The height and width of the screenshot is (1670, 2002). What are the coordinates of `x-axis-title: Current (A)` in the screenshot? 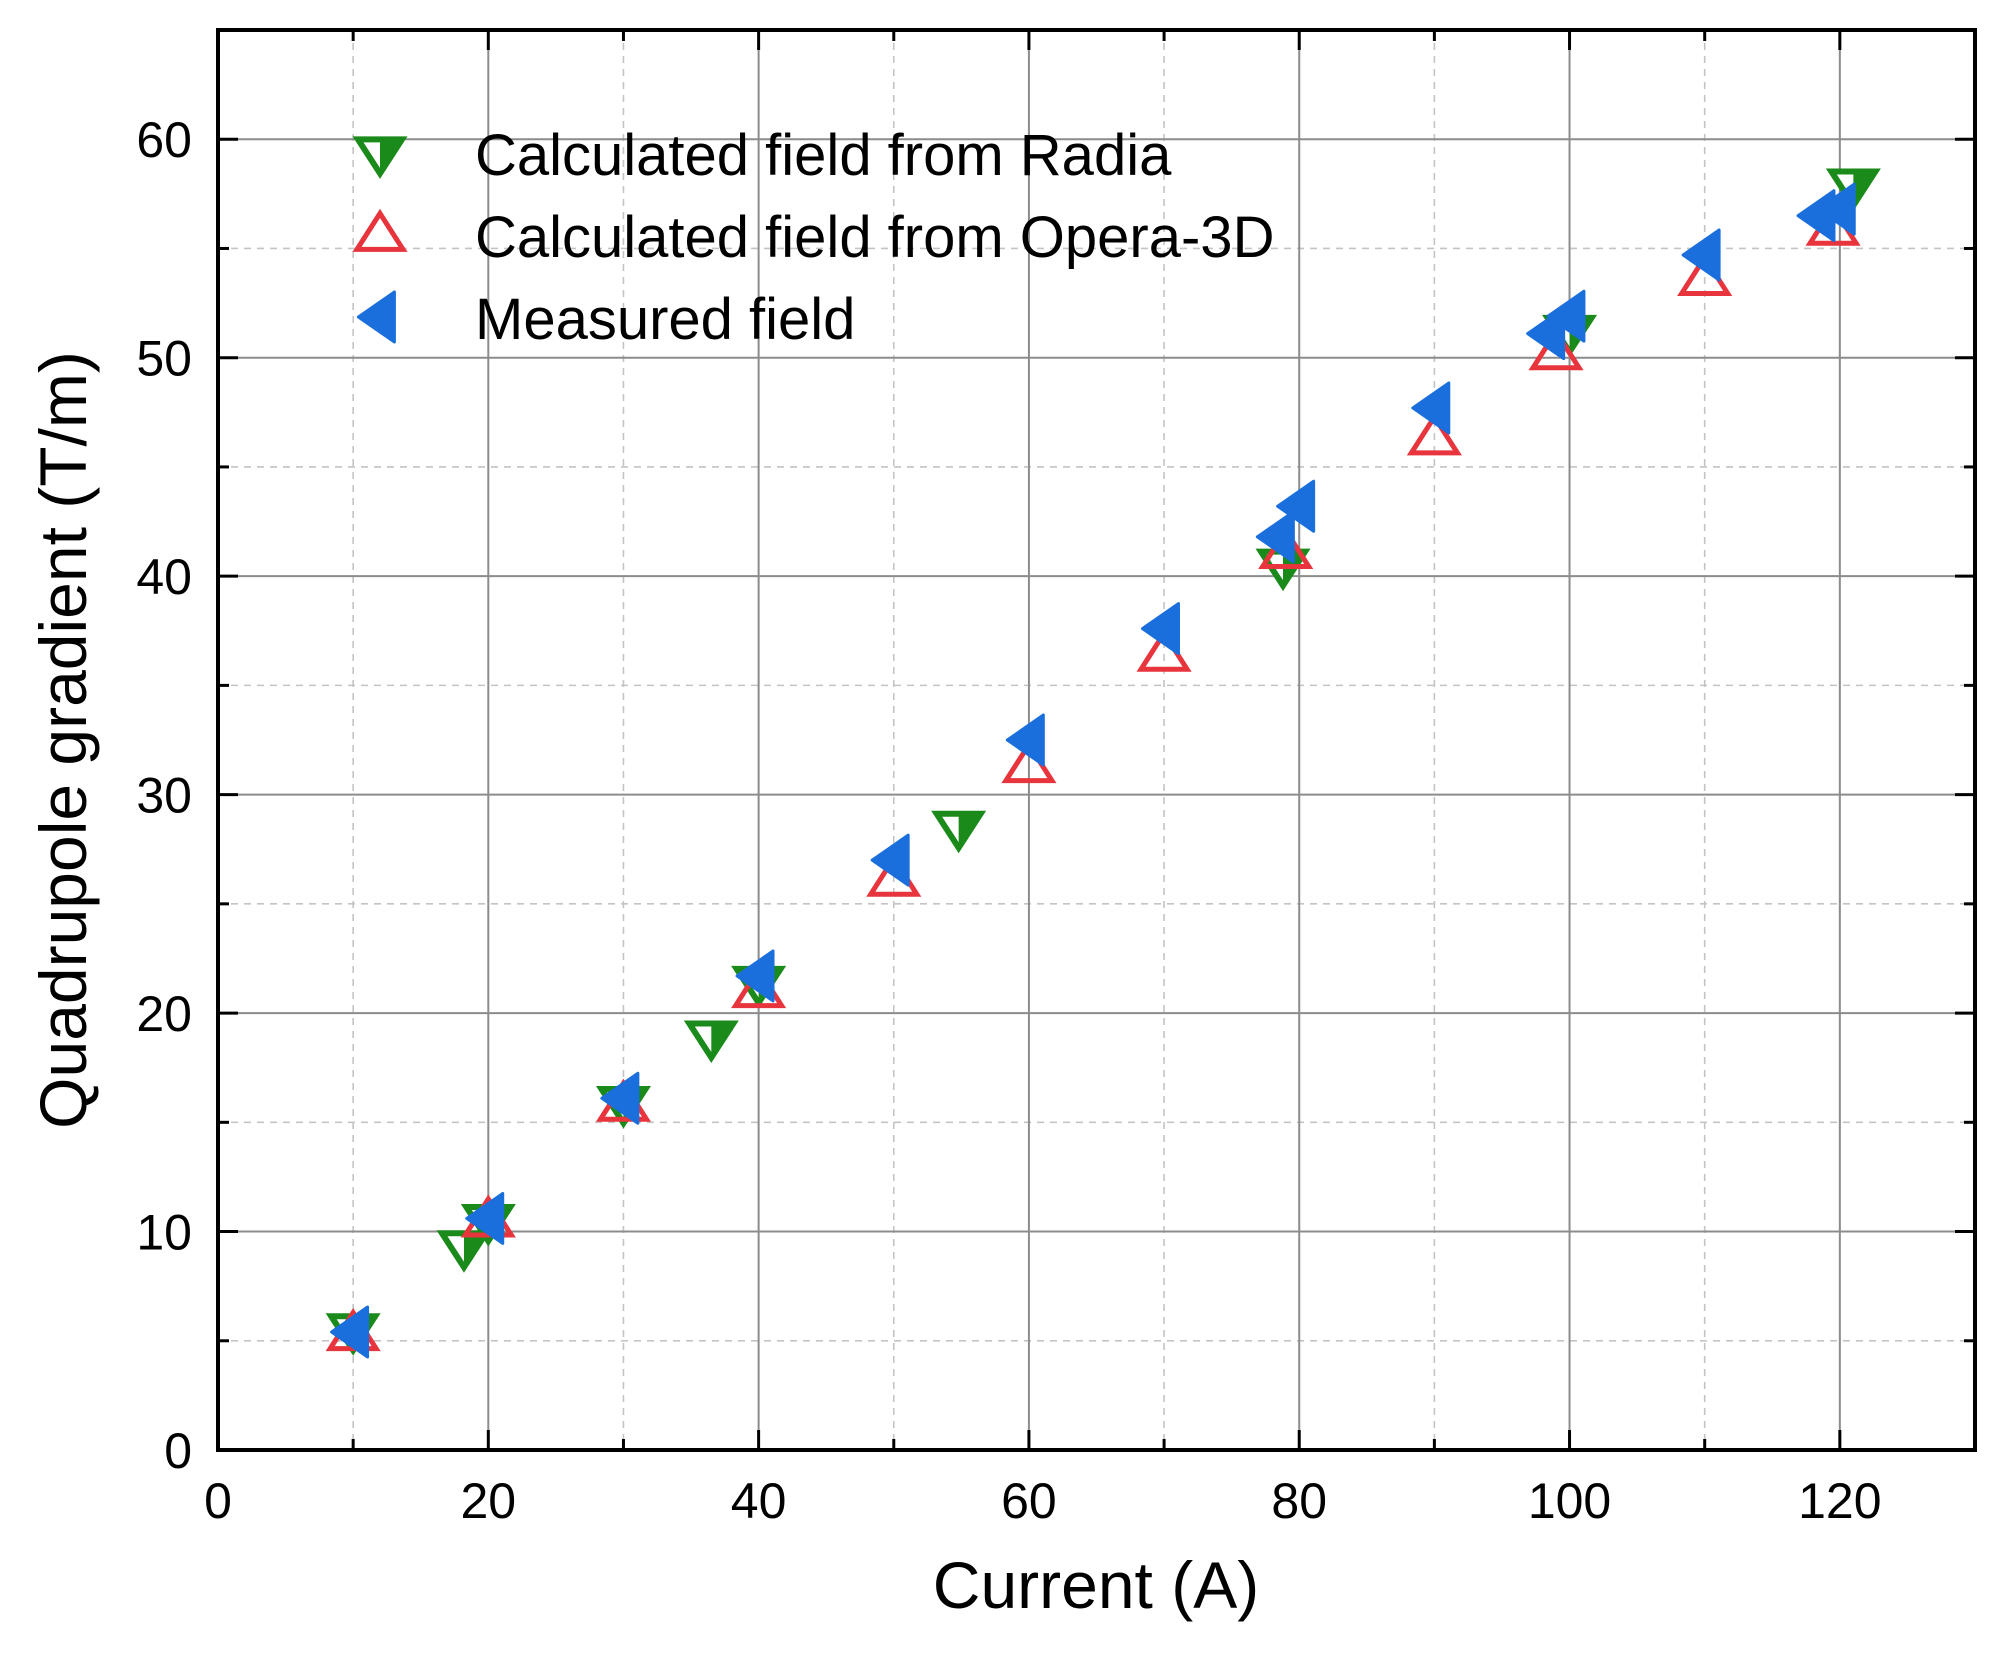 It's located at (1096, 1585).